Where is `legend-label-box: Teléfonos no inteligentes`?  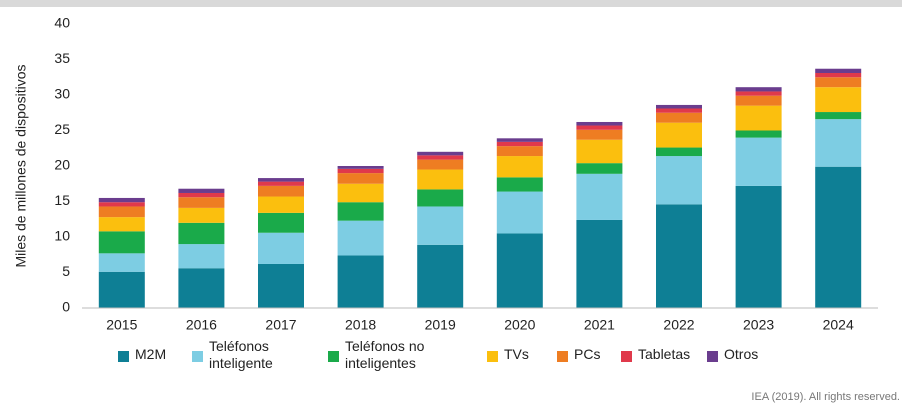
legend-label-box: Teléfonos no inteligentes is located at coordinates (385, 354).